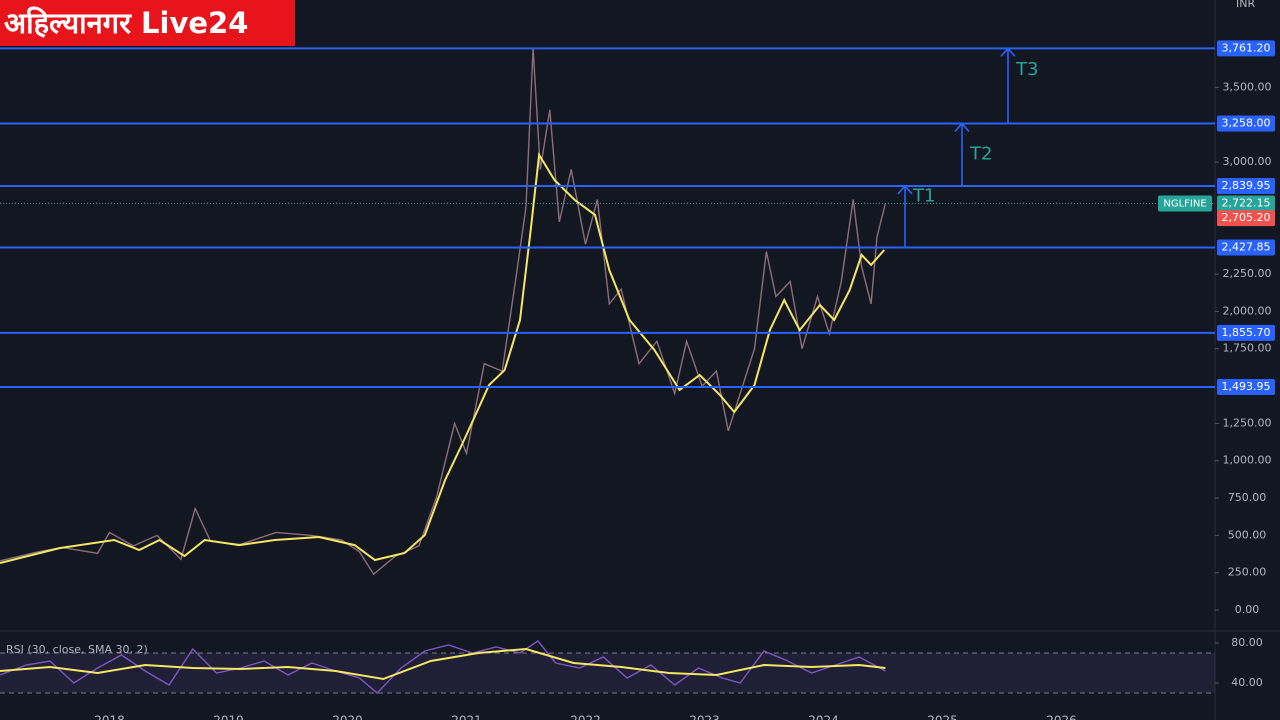 Image resolution: width=1280 pixels, height=720 pixels. I want to click on x-tick-label: 2019, so click(228, 717).